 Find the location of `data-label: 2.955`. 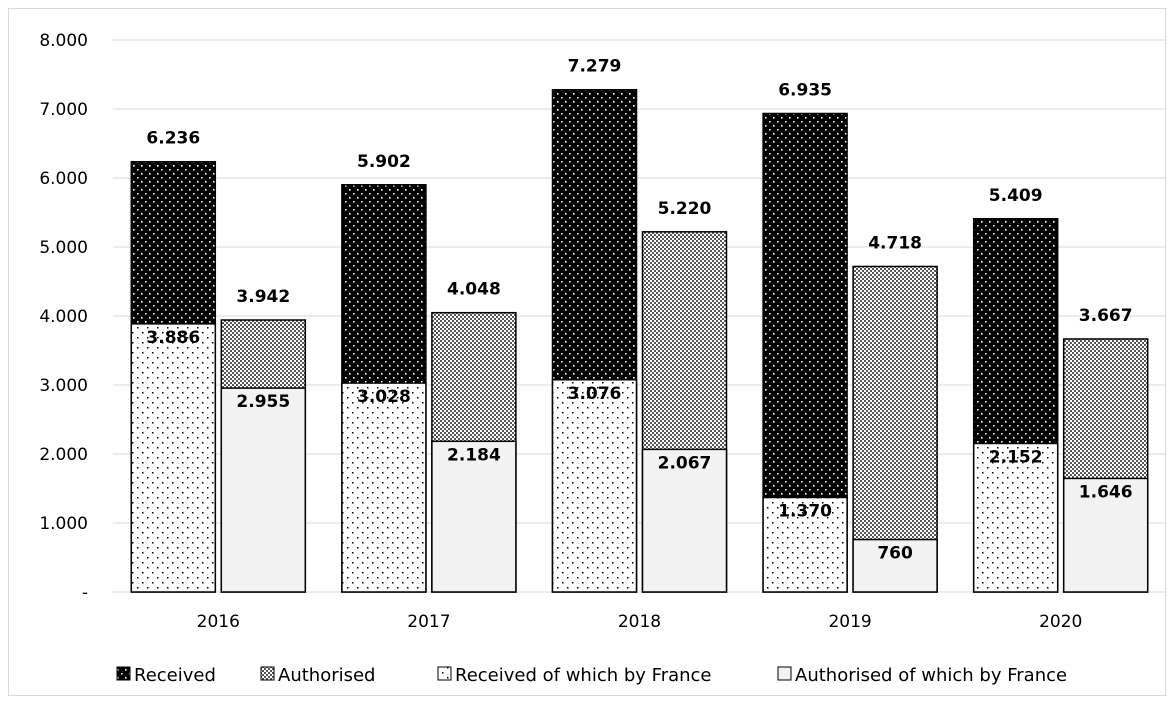

data-label: 2.955 is located at coordinates (263, 402).